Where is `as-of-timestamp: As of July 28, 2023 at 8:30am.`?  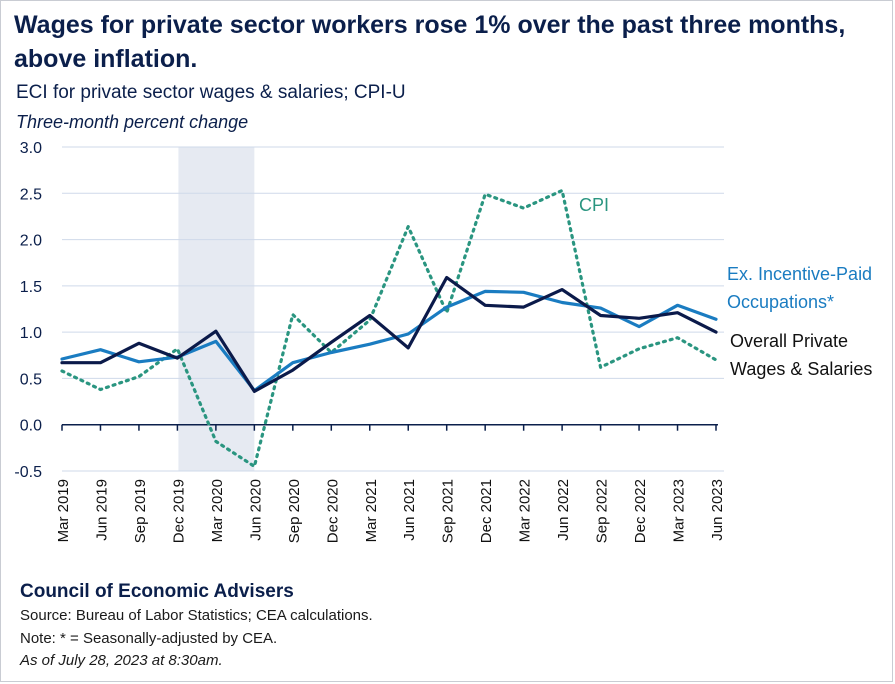
as-of-timestamp: As of July 28, 2023 at 8:30am. is located at coordinates (121, 660).